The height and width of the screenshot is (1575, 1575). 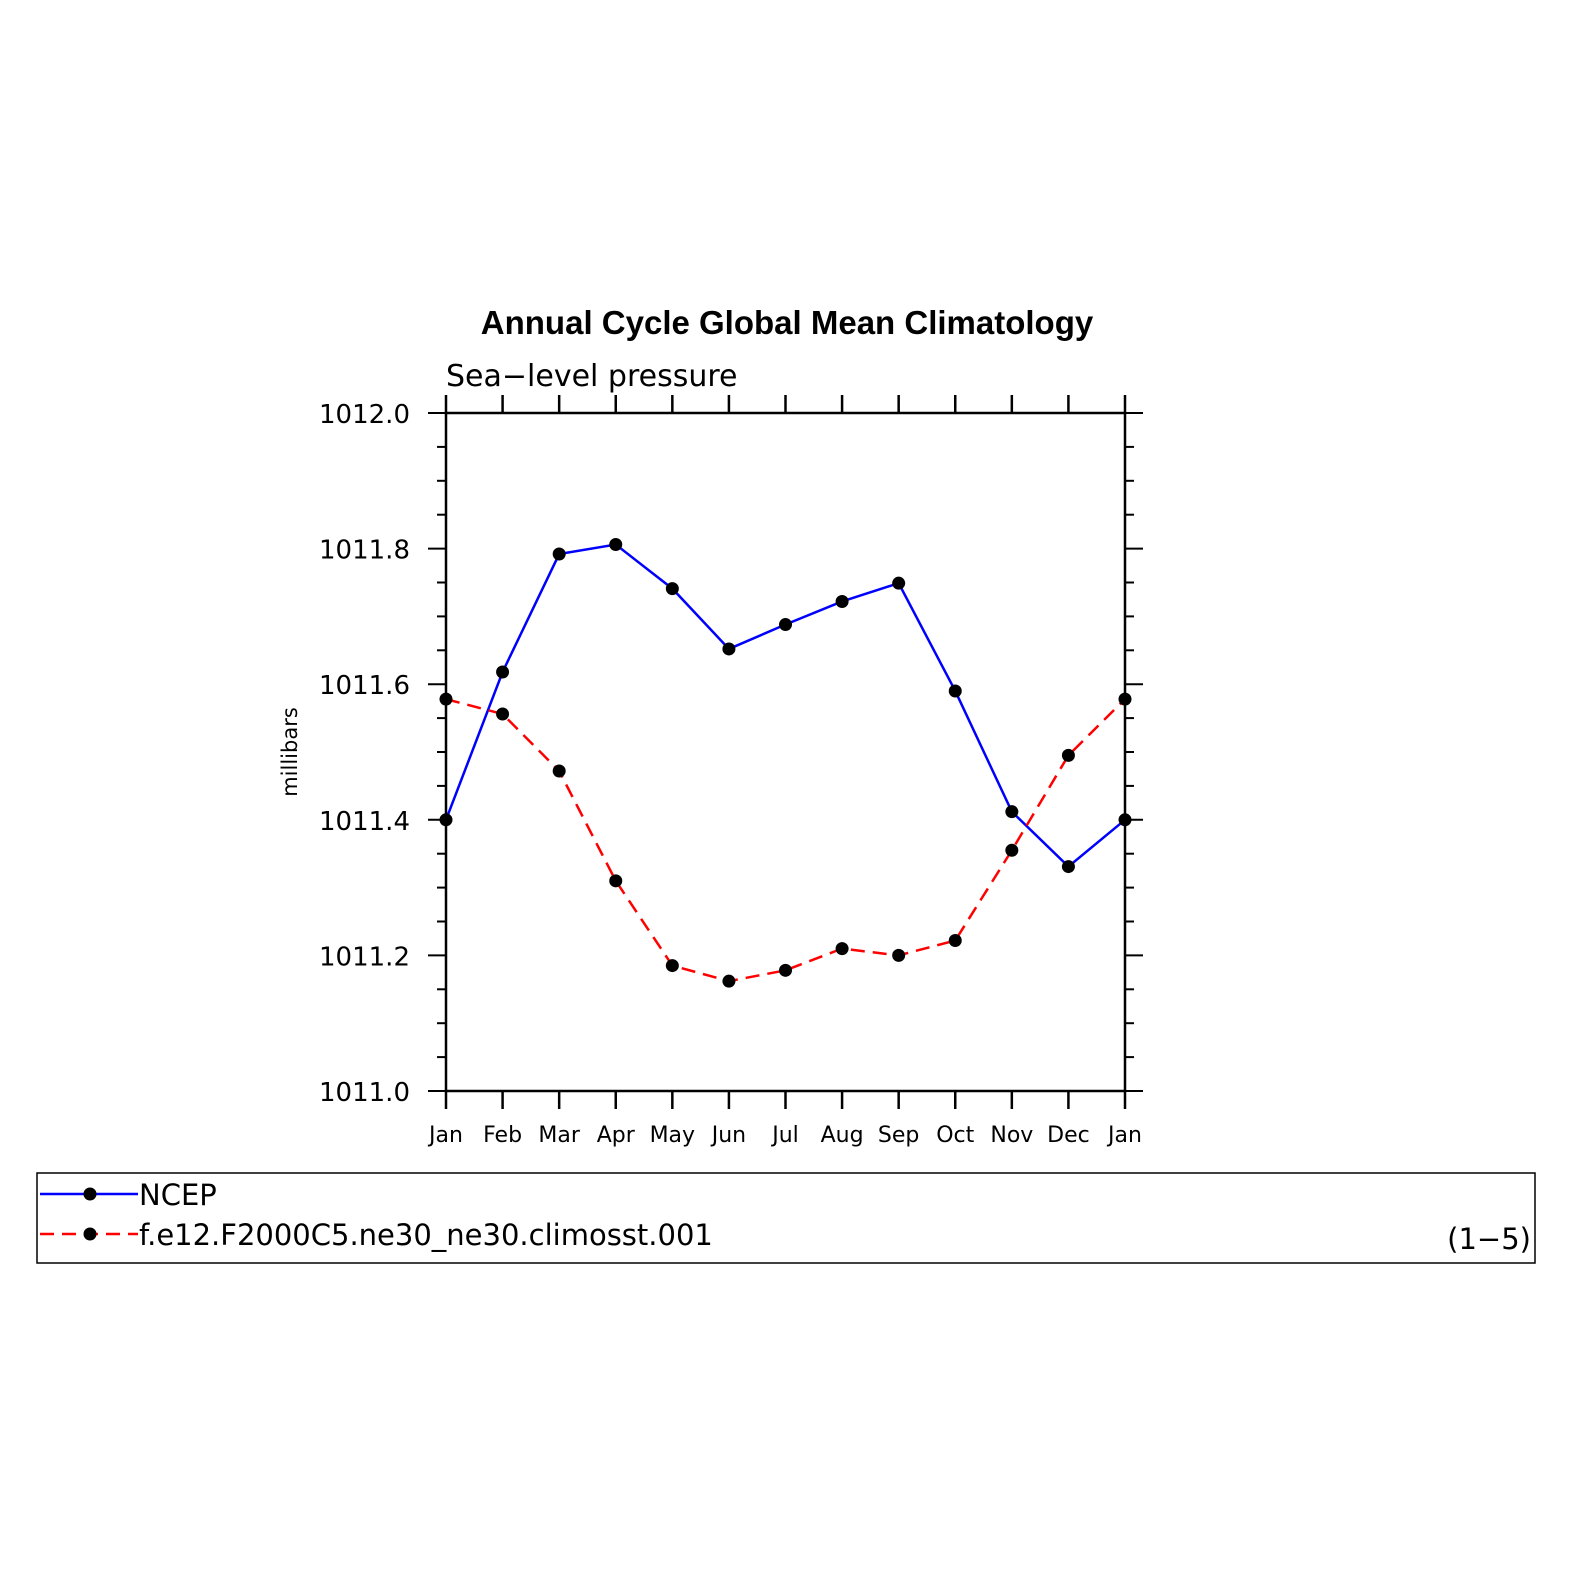 I want to click on y-tick-labels: 1011.0 1011.2 1011.4 1011.6 1011.8 1012.0, so click(x=364, y=754).